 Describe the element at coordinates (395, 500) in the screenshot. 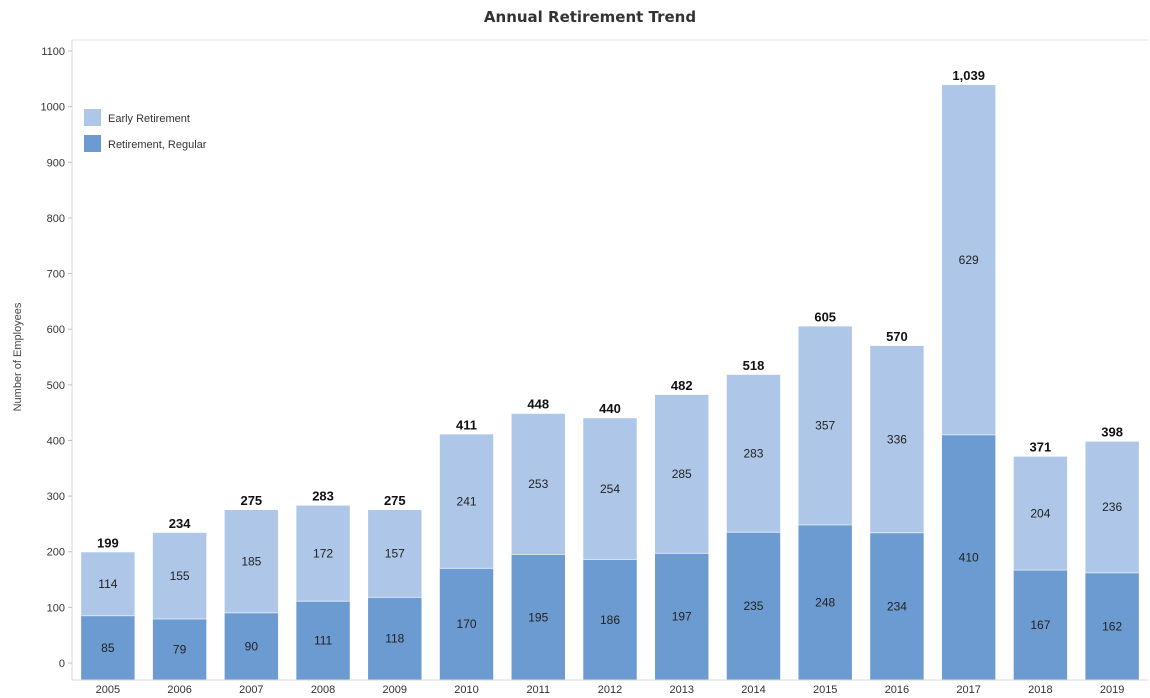

I see `label-total-2009: 275` at that location.